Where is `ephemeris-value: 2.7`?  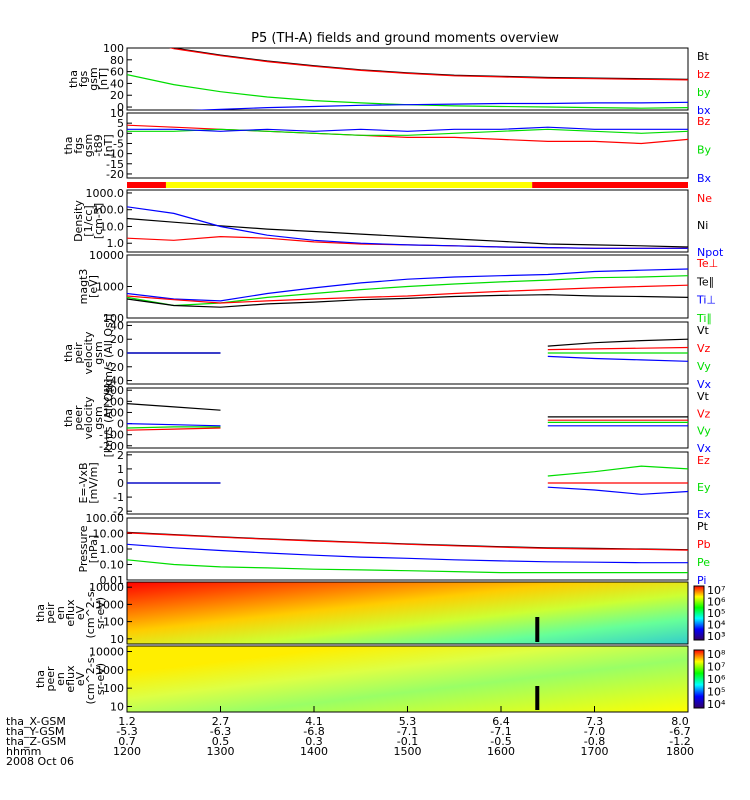
ephemeris-value: 2.7 is located at coordinates (221, 721).